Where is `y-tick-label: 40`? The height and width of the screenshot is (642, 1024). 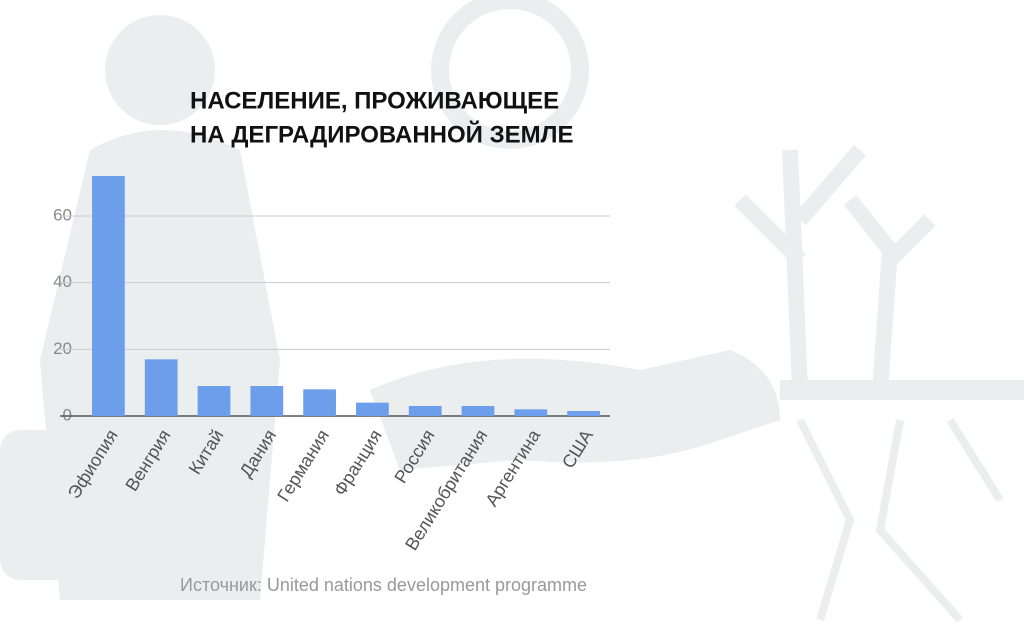 y-tick-label: 40 is located at coordinates (62, 281).